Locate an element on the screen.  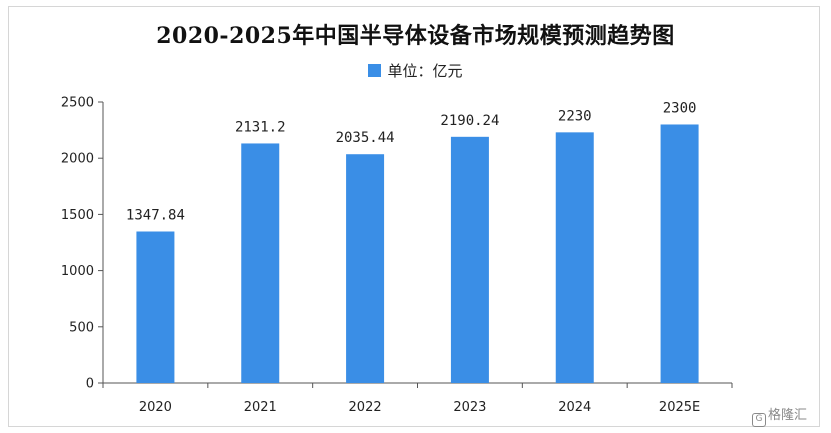
x-tick-label-2021: 2021 is located at coordinates (260, 407).